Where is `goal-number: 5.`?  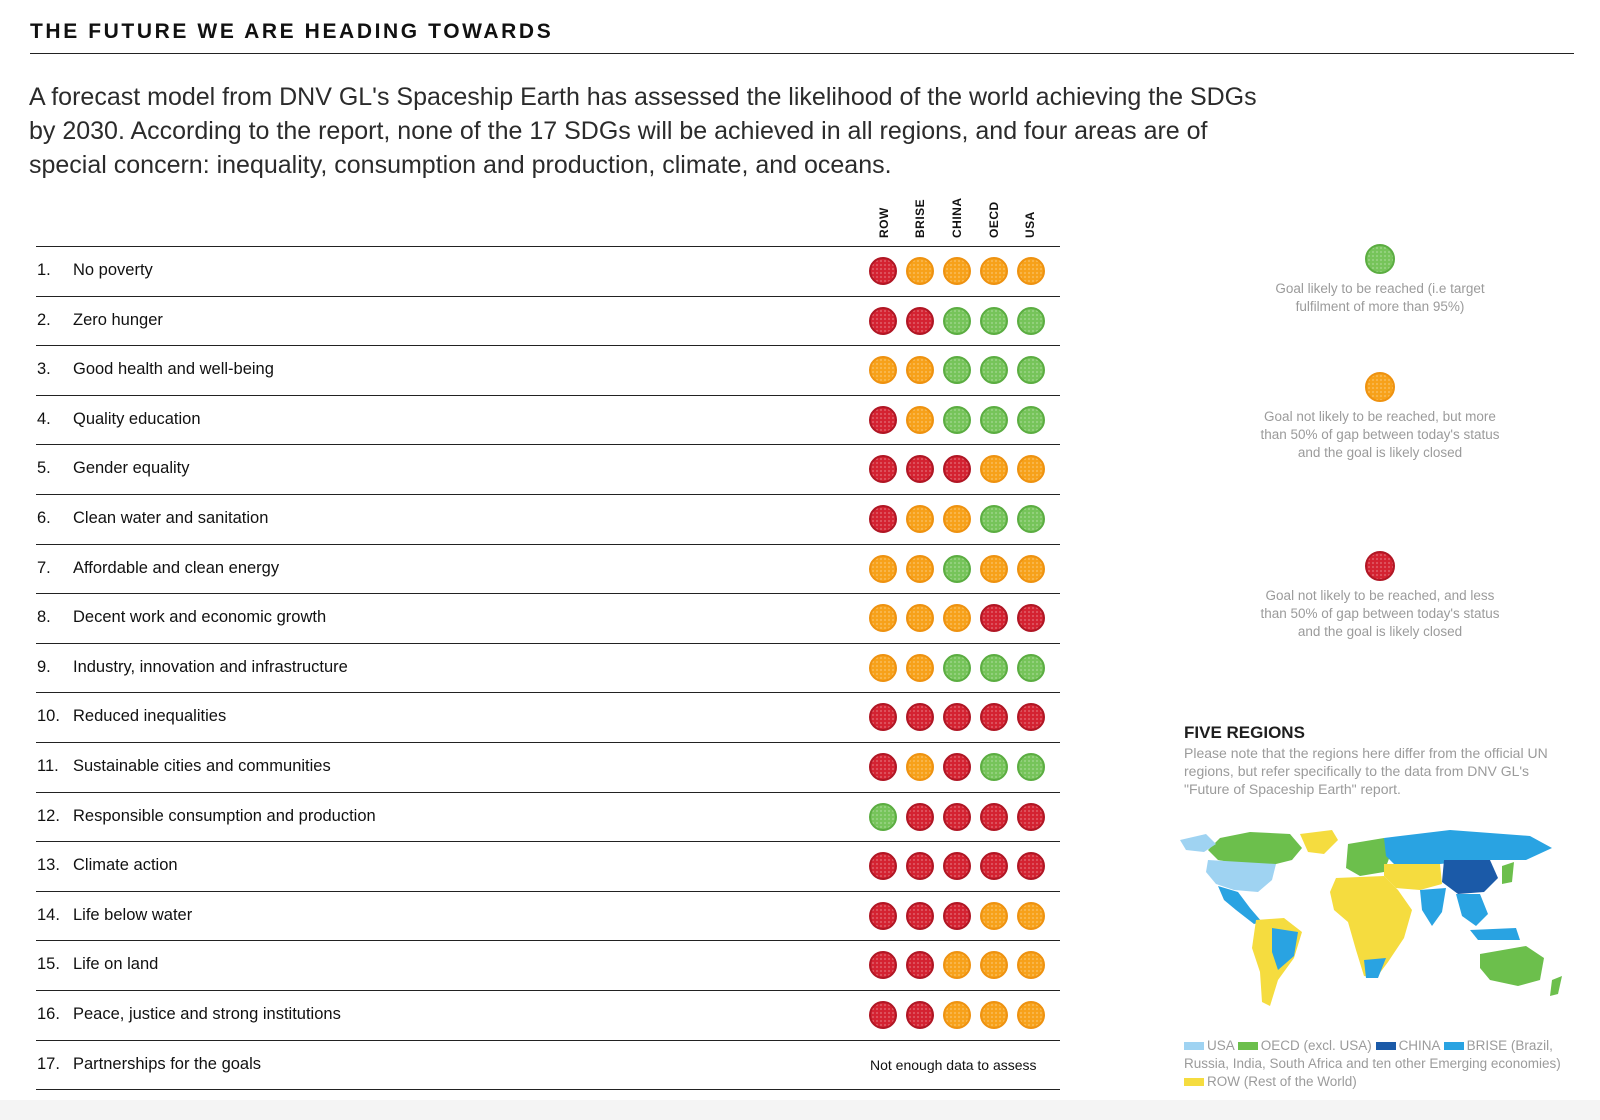 goal-number: 5. is located at coordinates (44, 468).